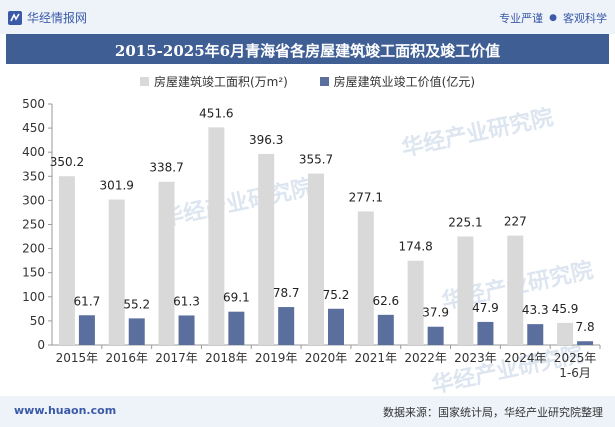 The width and height of the screenshot is (615, 427). I want to click on title-bar: 2015-2025年6月青海省各房屋建筑竣工面积及竣工价值, so click(307, 49).